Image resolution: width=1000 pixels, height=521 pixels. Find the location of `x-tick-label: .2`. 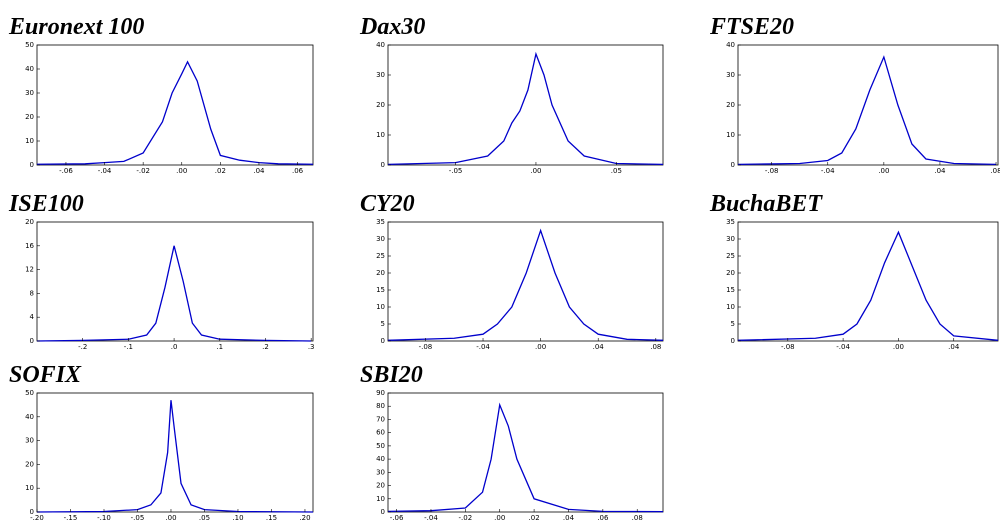

x-tick-label: .2 is located at coordinates (265, 347).